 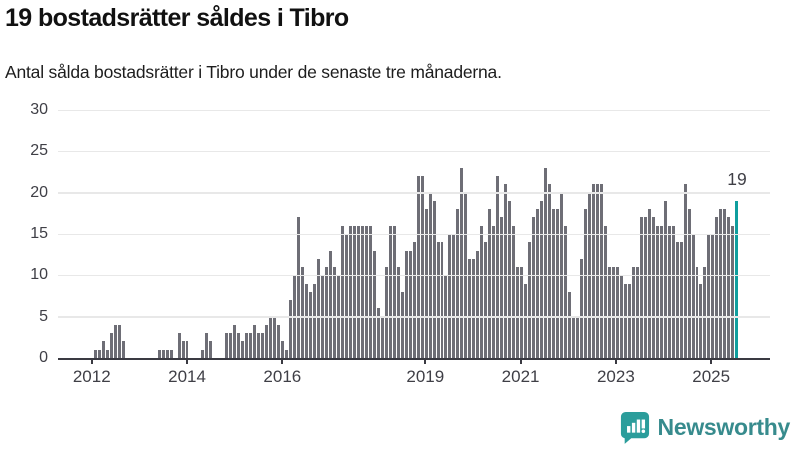 What do you see at coordinates (39, 151) in the screenshot?
I see `y-tick-label: 25` at bounding box center [39, 151].